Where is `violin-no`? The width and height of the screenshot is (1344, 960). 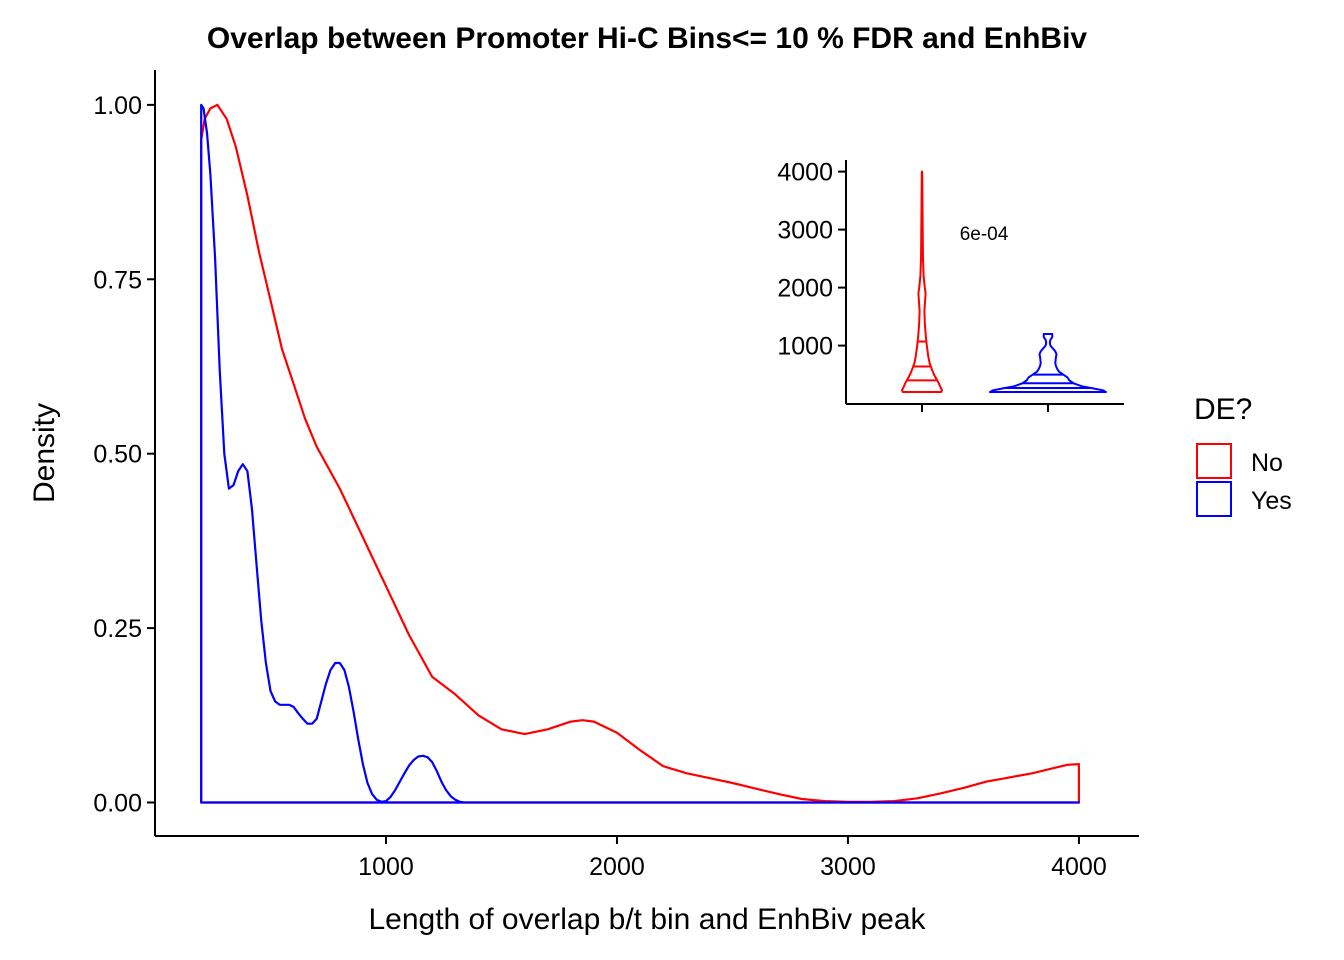 violin-no is located at coordinates (922, 281).